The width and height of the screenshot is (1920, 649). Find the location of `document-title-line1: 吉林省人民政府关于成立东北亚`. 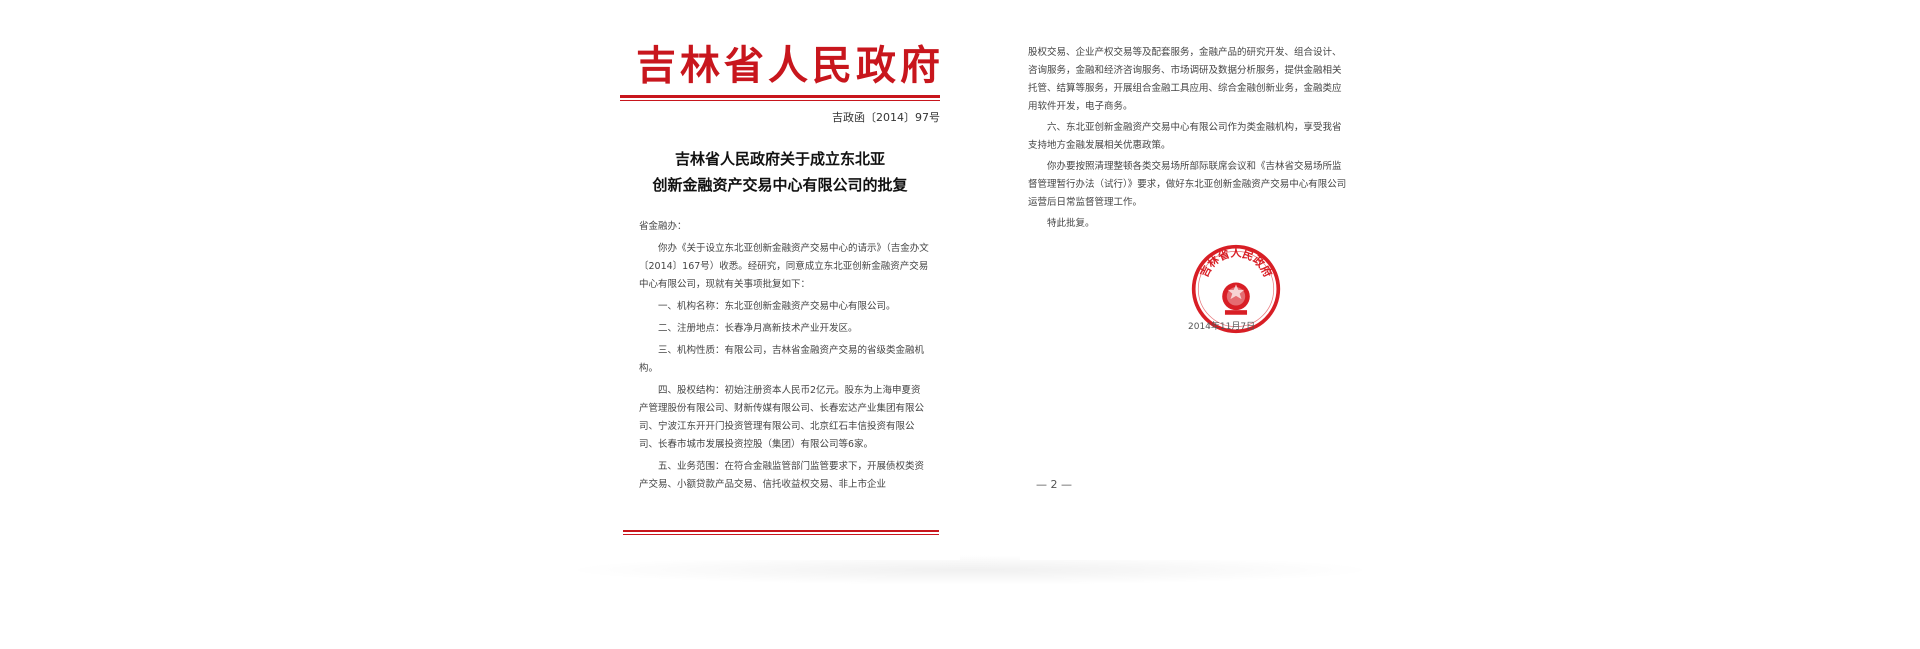

document-title-line1: 吉林省人民政府关于成立东北亚 is located at coordinates (780, 159).